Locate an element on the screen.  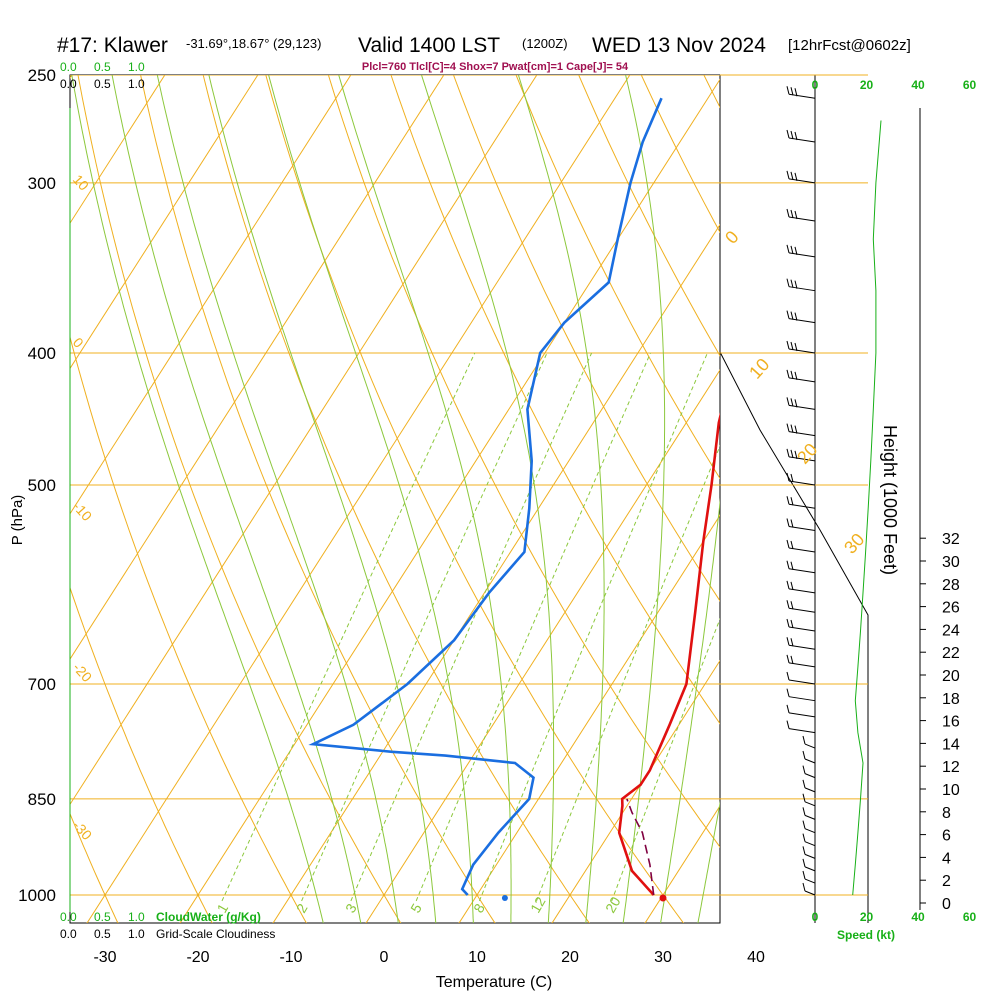
speed-axis-title: Speed (kt) is located at coordinates (866, 935).